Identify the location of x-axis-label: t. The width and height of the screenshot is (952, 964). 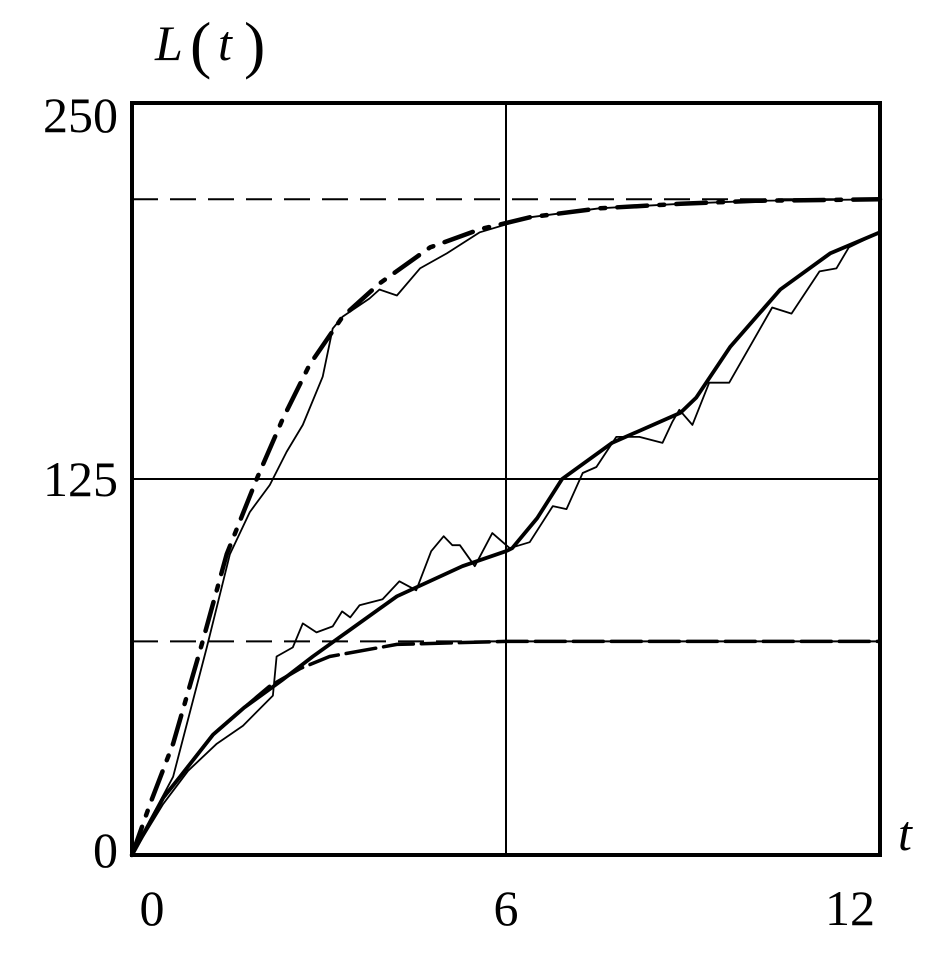
(905, 833).